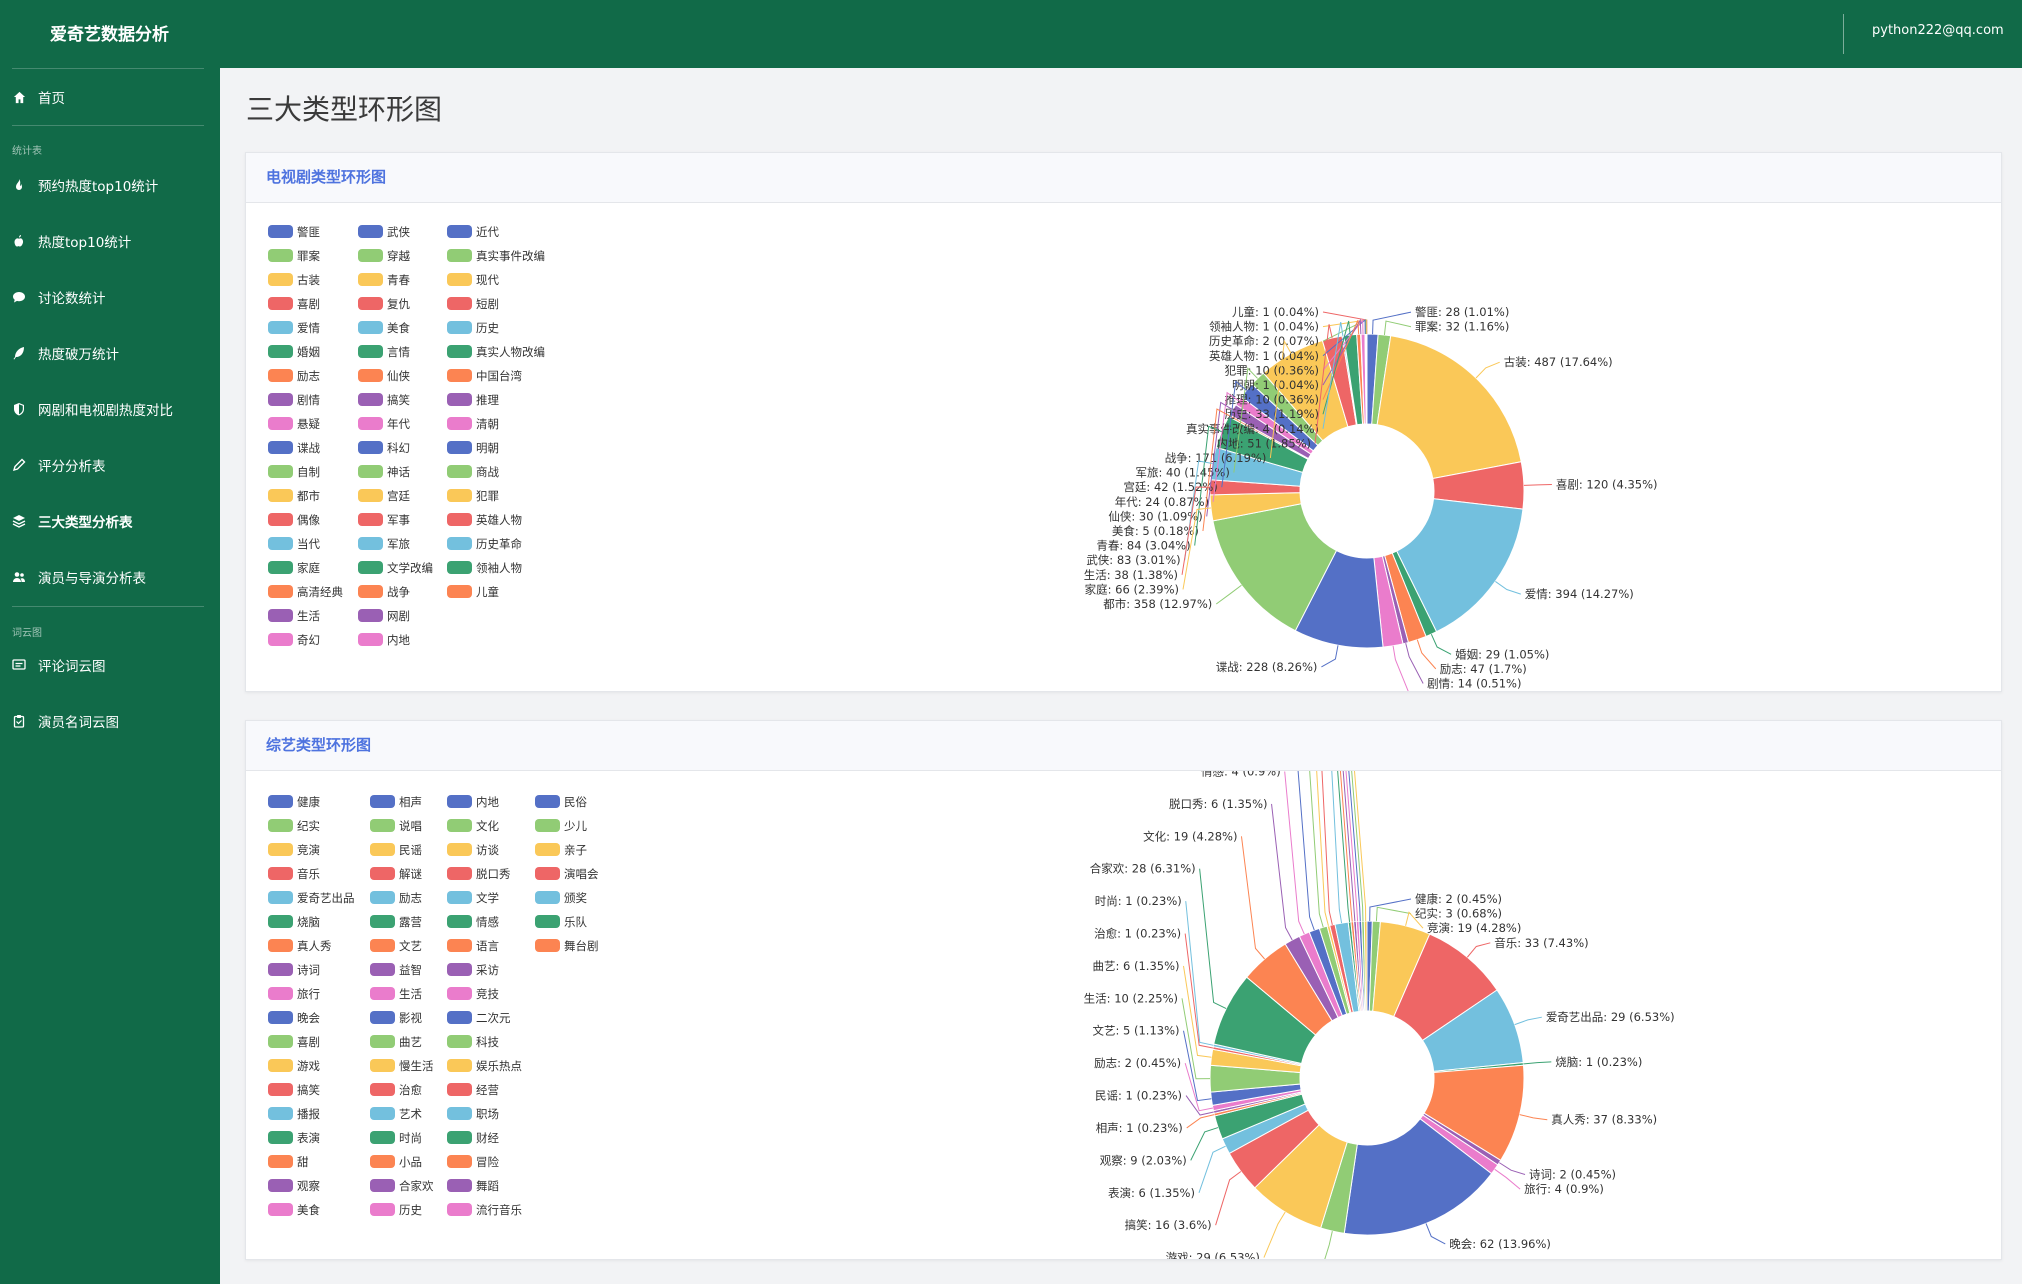 The width and height of the screenshot is (2022, 1284). Describe the element at coordinates (294, 640) in the screenshot. I see `legend-item: 奇幻` at that location.